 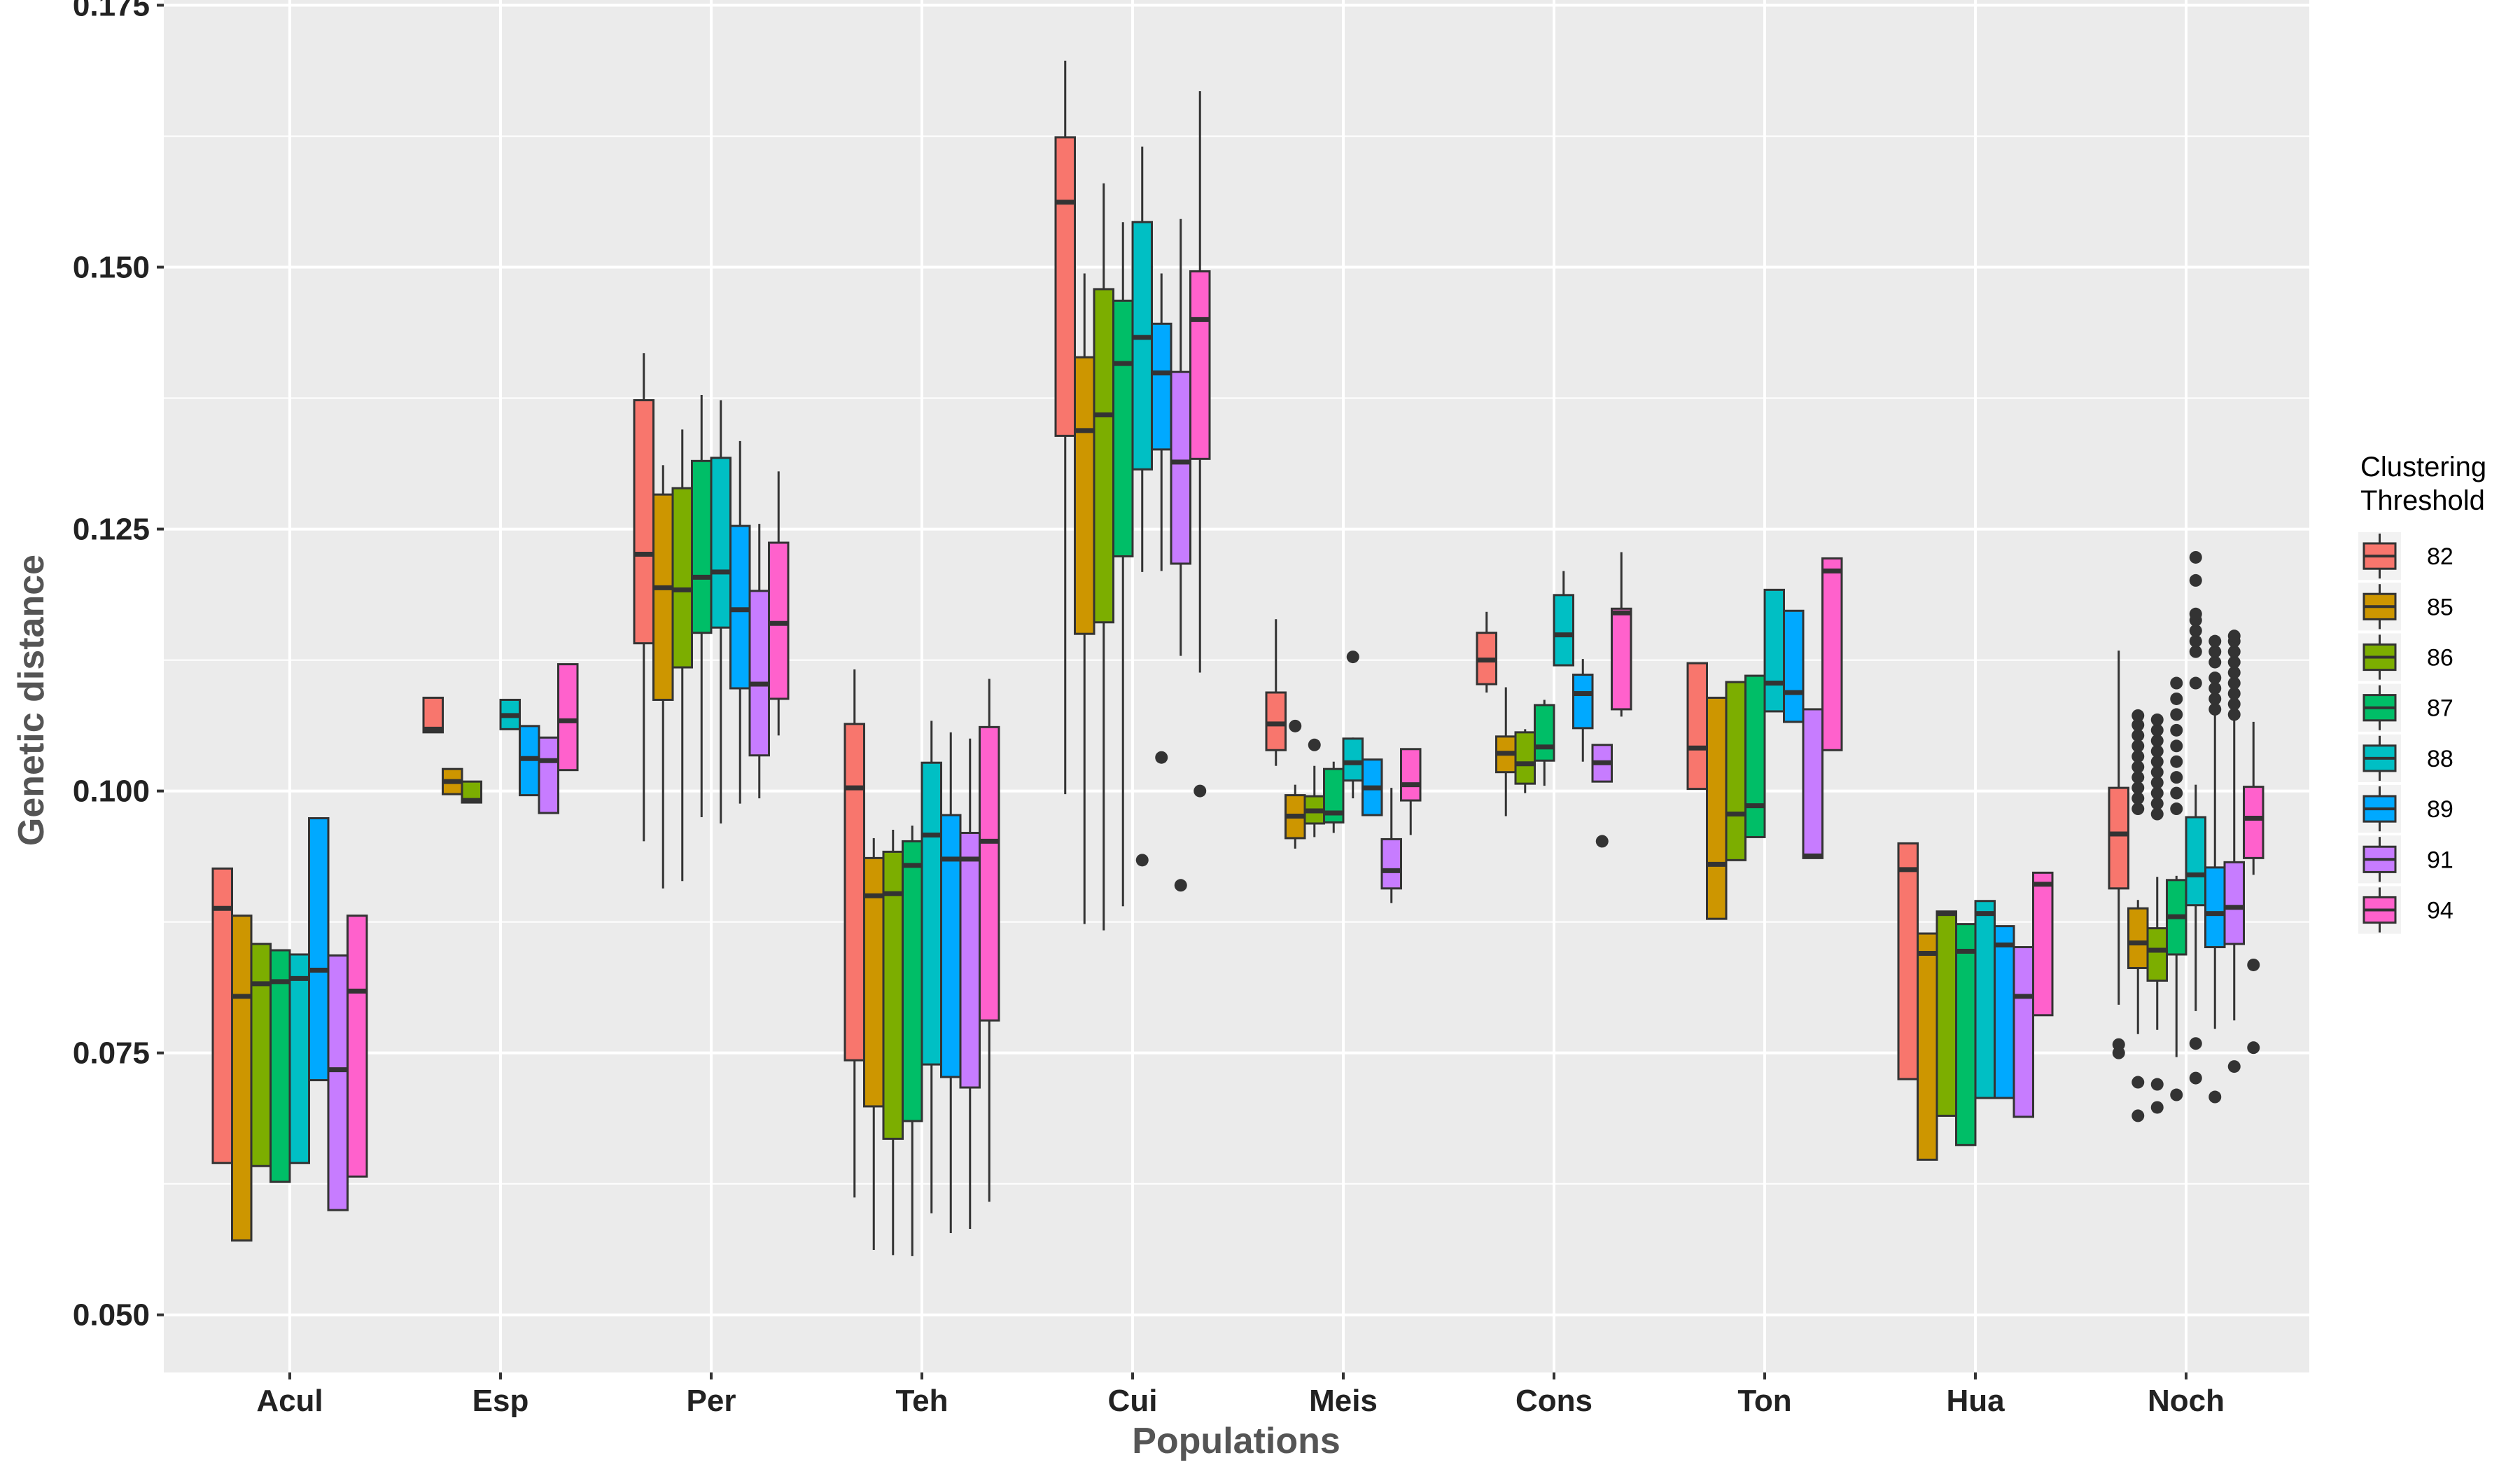 What do you see at coordinates (922, 1401) in the screenshot?
I see `x-tick-label: Teh` at bounding box center [922, 1401].